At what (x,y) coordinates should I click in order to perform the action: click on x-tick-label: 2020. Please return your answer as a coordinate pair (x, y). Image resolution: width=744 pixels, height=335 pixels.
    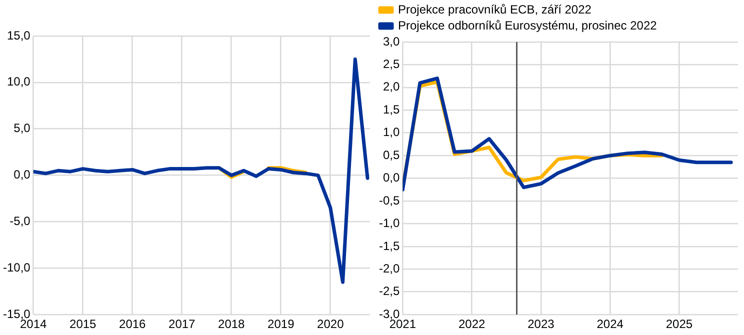
    Looking at the image, I should click on (330, 324).